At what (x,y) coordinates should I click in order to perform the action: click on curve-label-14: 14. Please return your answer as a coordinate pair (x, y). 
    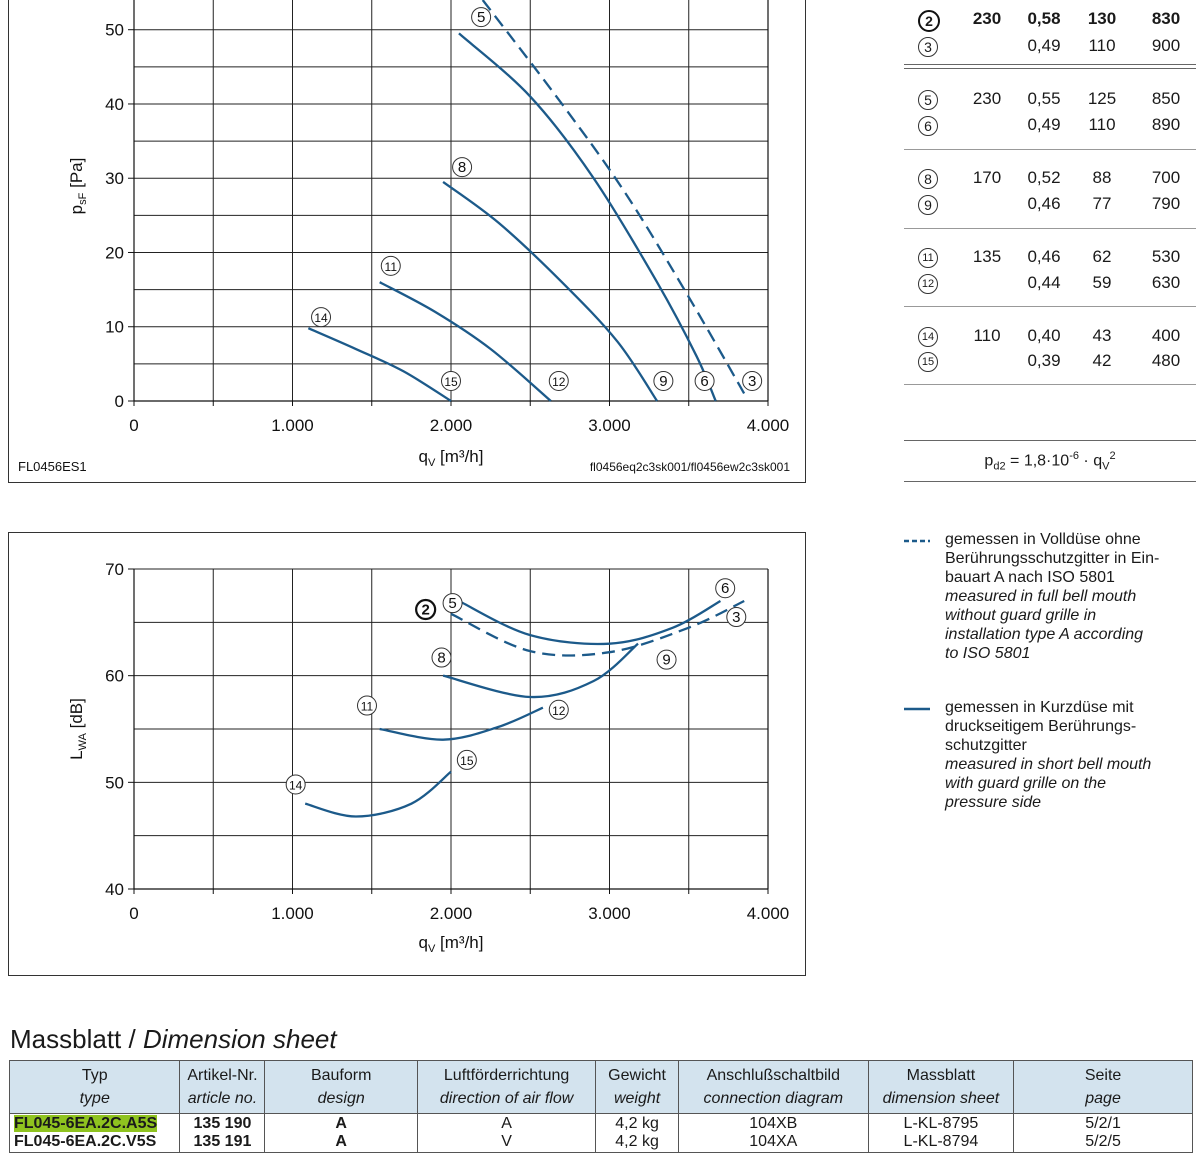
    Looking at the image, I should click on (295, 784).